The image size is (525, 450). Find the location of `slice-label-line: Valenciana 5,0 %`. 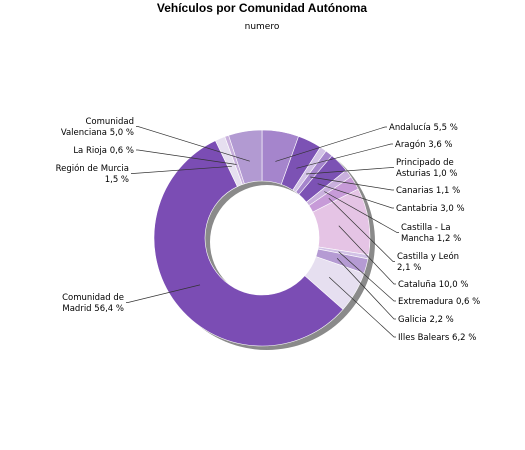

slice-label-line: Valenciana 5,0 % is located at coordinates (97, 133).